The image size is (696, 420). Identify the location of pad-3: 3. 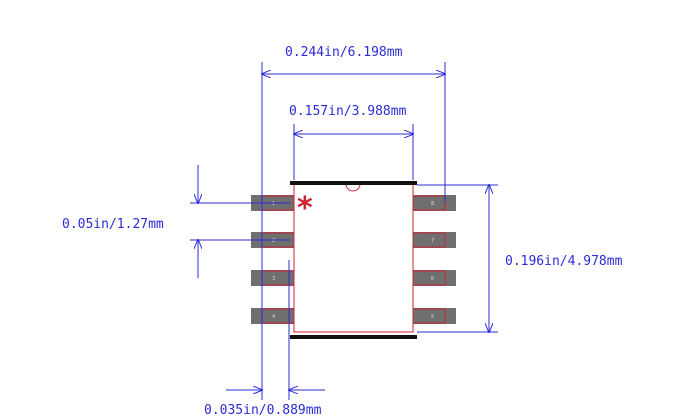
(273, 278).